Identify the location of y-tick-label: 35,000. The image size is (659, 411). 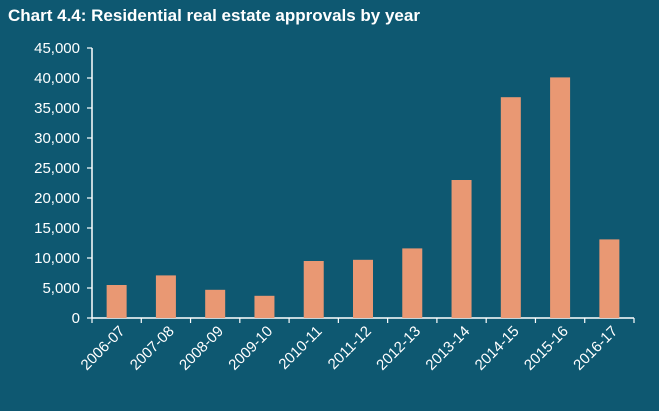
(57, 108).